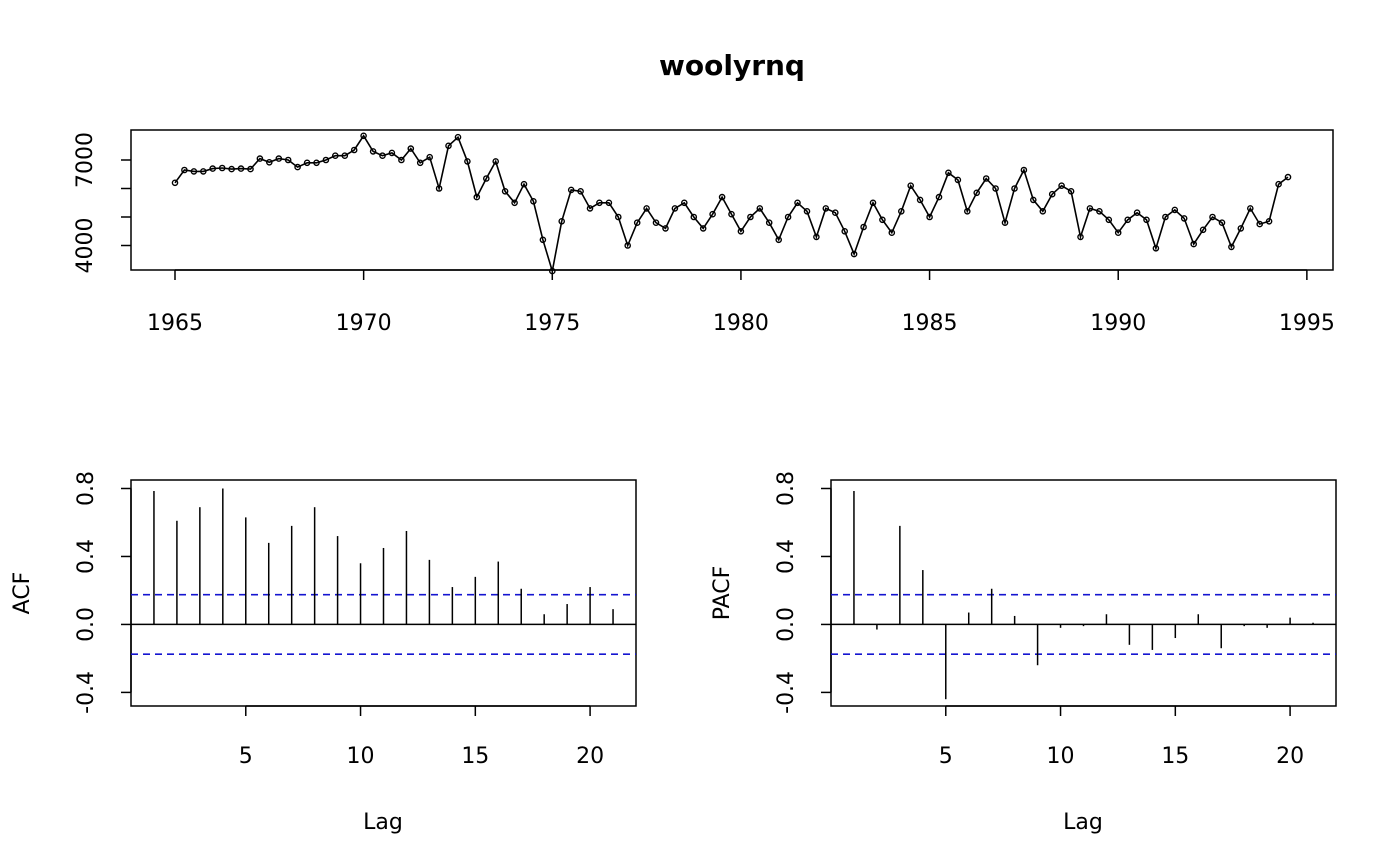  I want to click on acf-y-tick-label-0.8: 0.8, so click(86, 488).